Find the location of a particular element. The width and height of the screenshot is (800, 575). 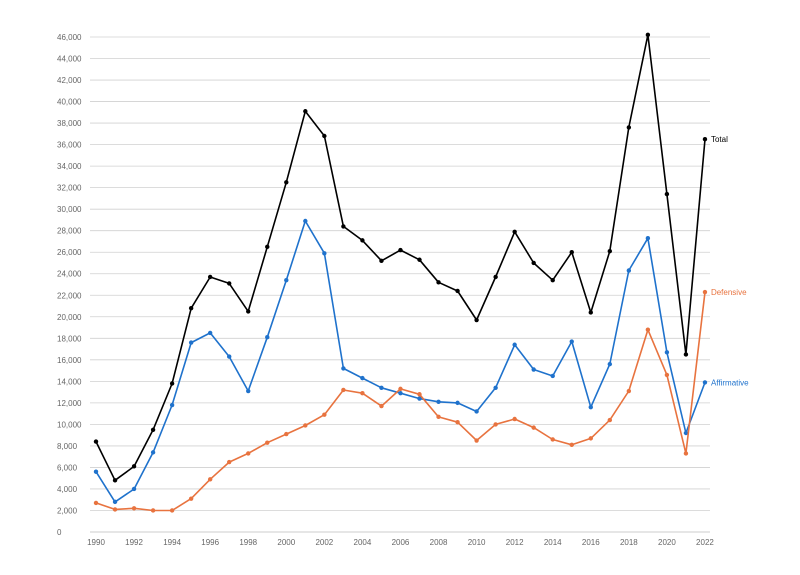

y-tick-label: 24,000 is located at coordinates (69, 274).